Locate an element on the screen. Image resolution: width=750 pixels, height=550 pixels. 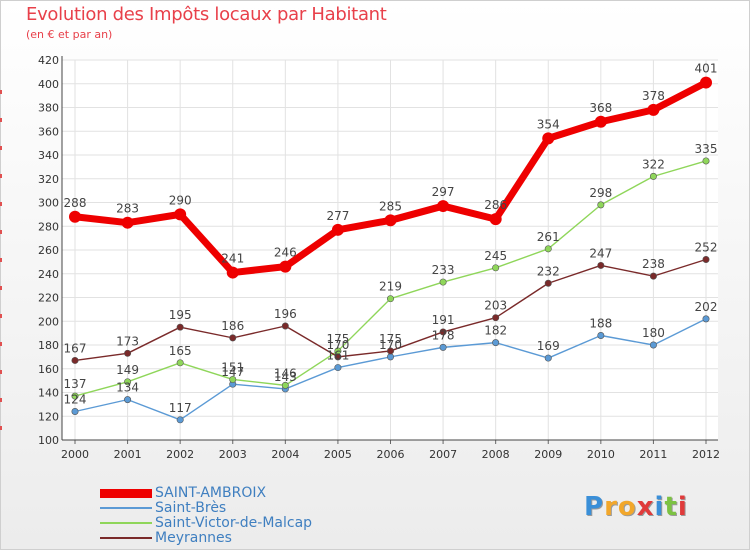
data-label: 167 is located at coordinates (75, 348).